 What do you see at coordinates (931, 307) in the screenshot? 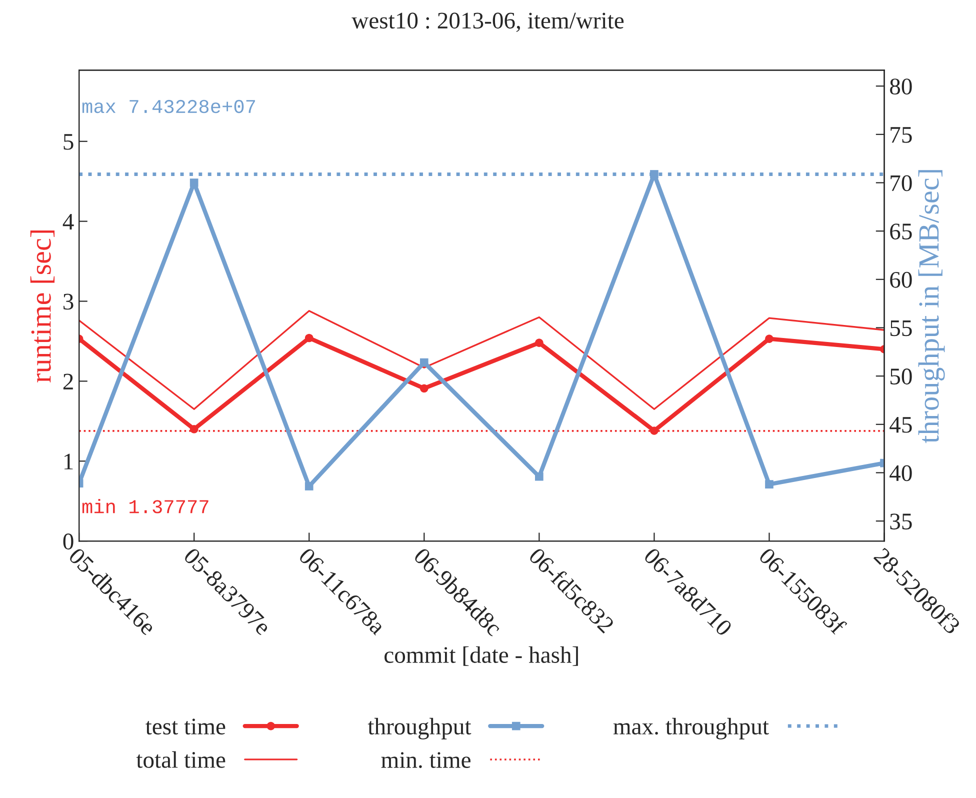
I see `y2-axis-title: throughput in [MB/sec]` at bounding box center [931, 307].